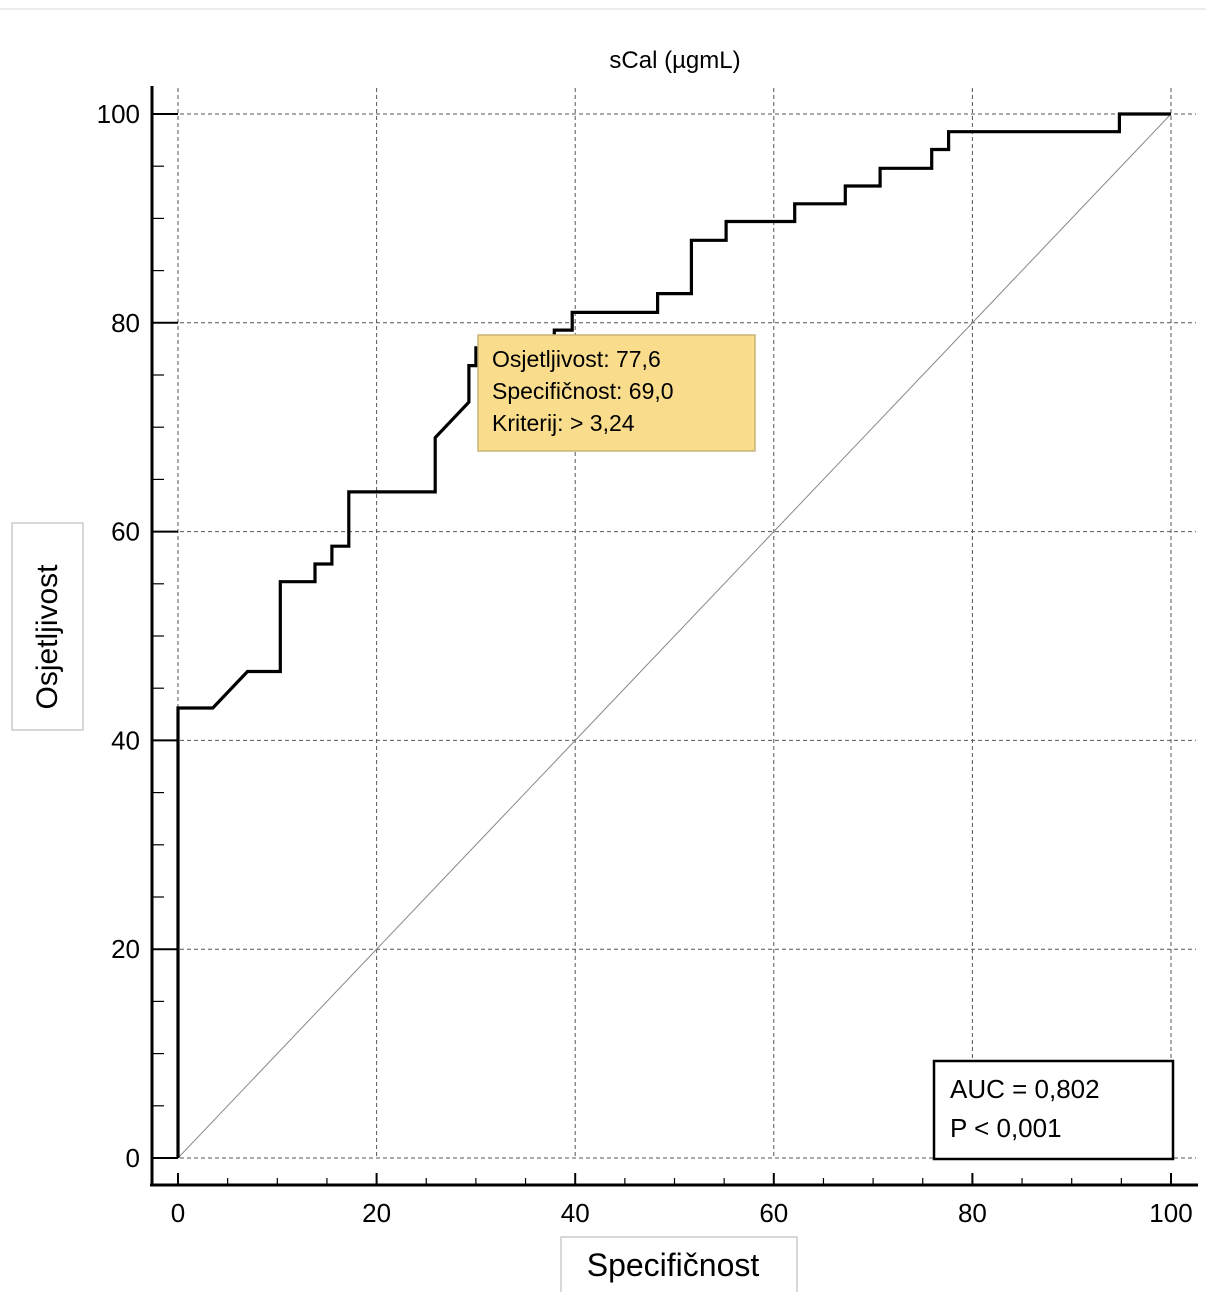  I want to click on tooltip-line-1: Osjetljivost: 77,6, so click(576, 359).